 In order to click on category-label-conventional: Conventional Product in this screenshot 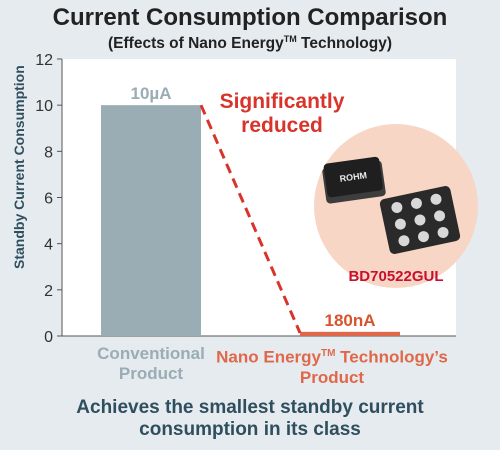, I will do `click(151, 364)`.